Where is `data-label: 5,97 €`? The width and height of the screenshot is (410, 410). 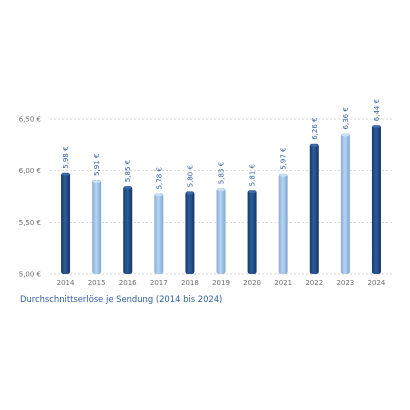 data-label: 5,97 € is located at coordinates (284, 159).